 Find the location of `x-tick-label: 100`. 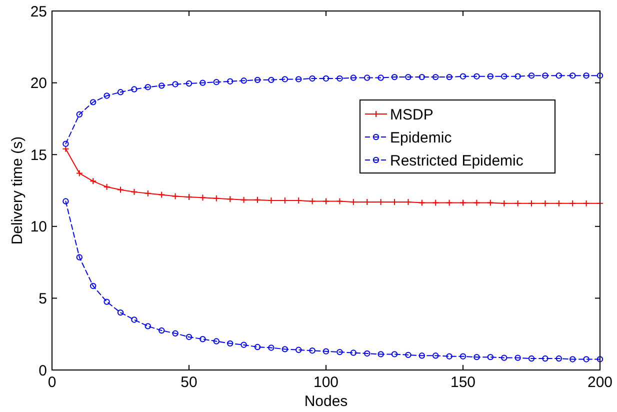

x-tick-label: 100 is located at coordinates (326, 382).